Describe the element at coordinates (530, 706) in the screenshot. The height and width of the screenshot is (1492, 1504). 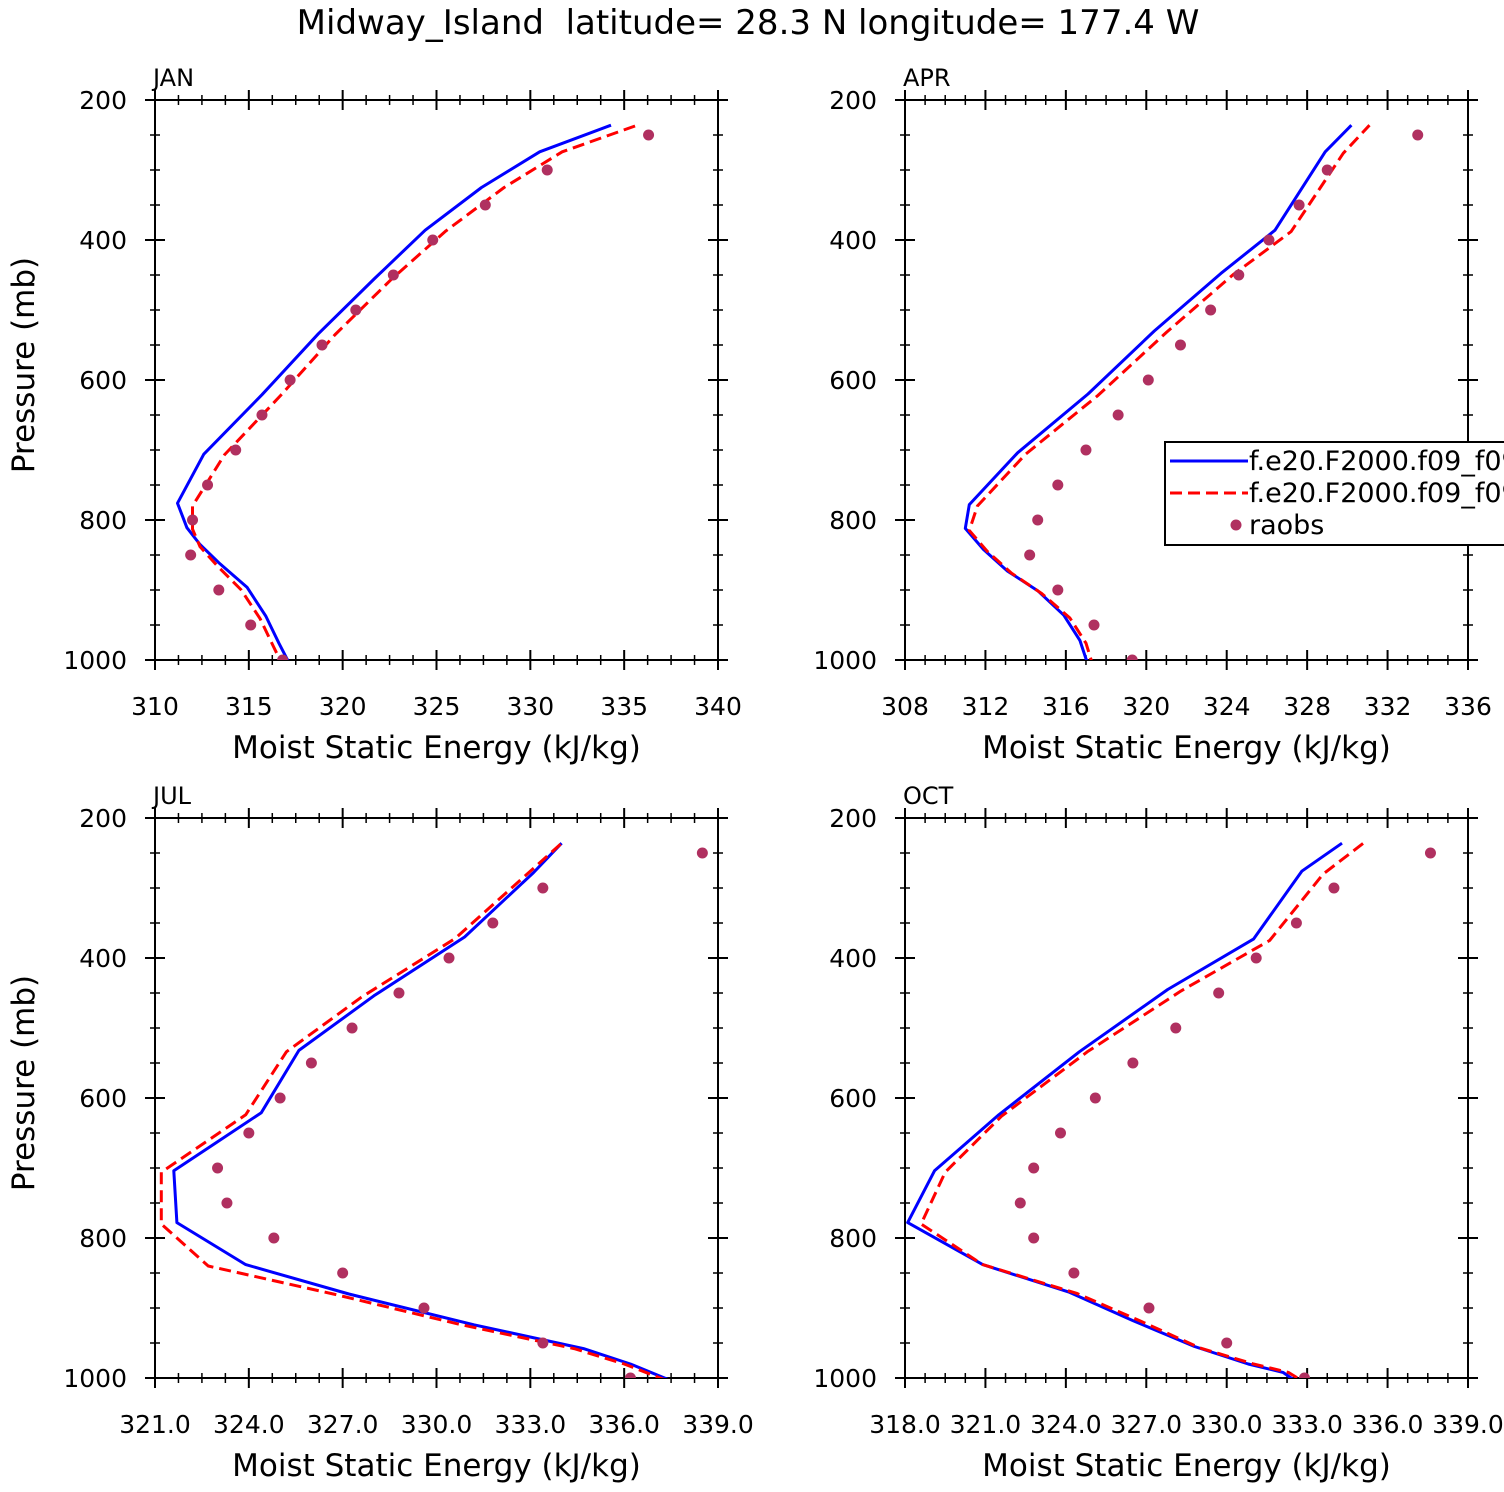
I see `x-tick-label: 330` at that location.